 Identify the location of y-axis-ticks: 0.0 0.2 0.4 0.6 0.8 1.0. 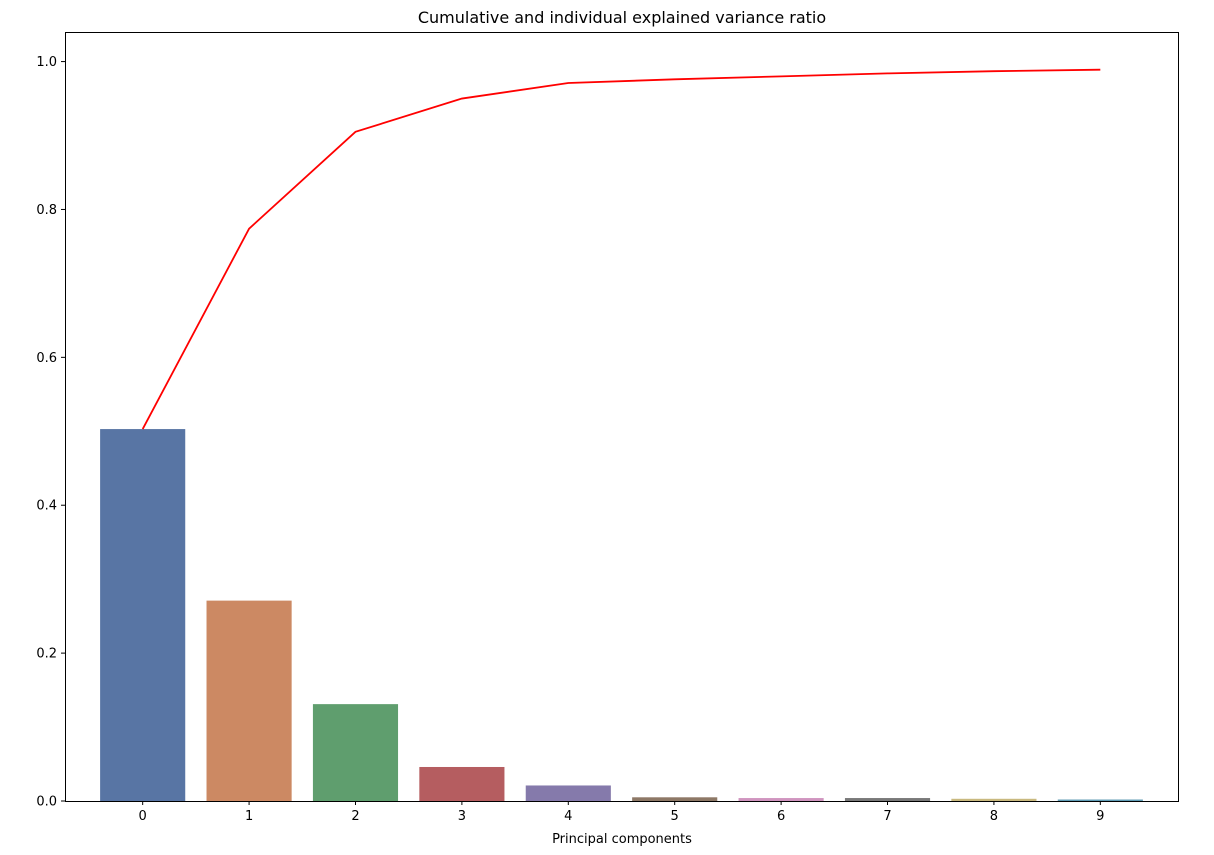
(50, 432).